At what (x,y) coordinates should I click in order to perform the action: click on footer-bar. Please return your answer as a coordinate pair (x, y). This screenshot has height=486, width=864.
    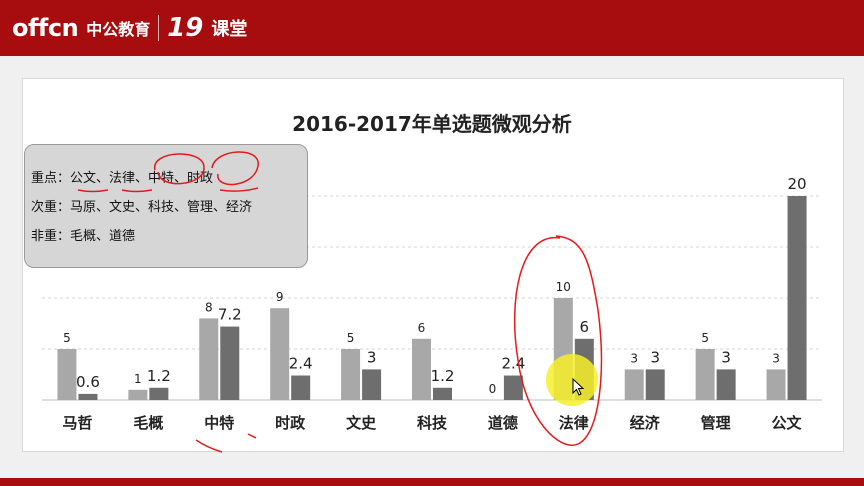
    Looking at the image, I should click on (432, 482).